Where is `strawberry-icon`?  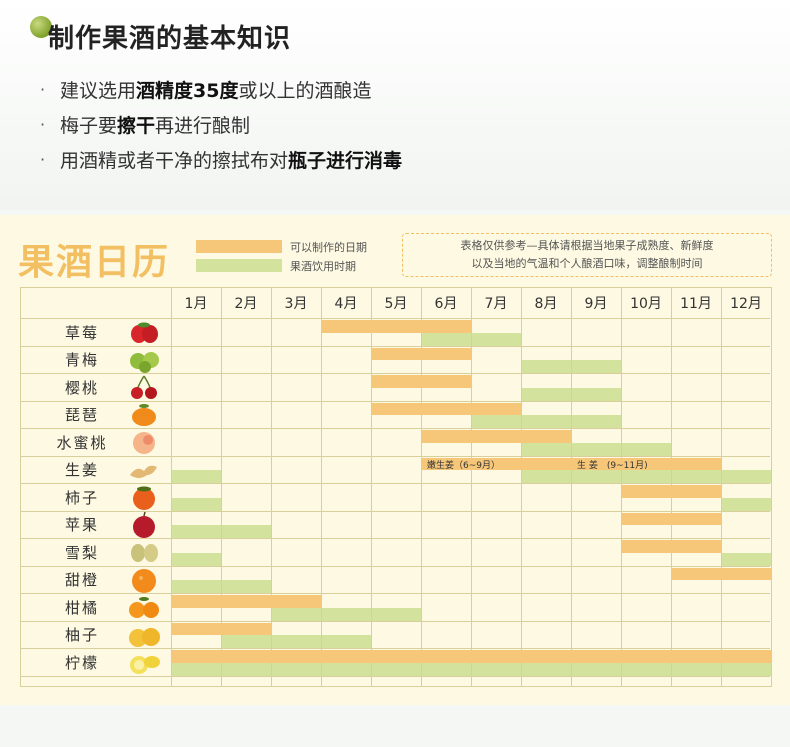
strawberry-icon is located at coordinates (144, 332).